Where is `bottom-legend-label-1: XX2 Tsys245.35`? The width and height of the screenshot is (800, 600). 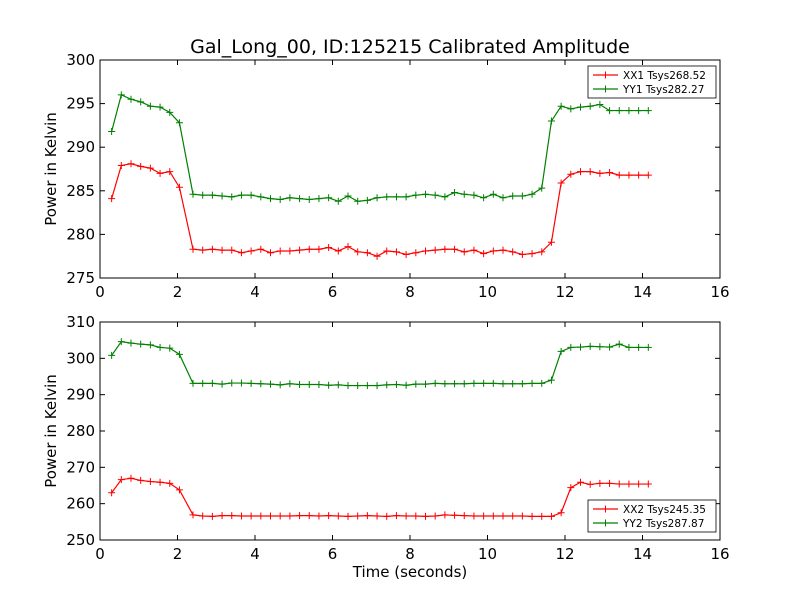
bottom-legend-label-1: XX2 Tsys245.35 is located at coordinates (664, 510).